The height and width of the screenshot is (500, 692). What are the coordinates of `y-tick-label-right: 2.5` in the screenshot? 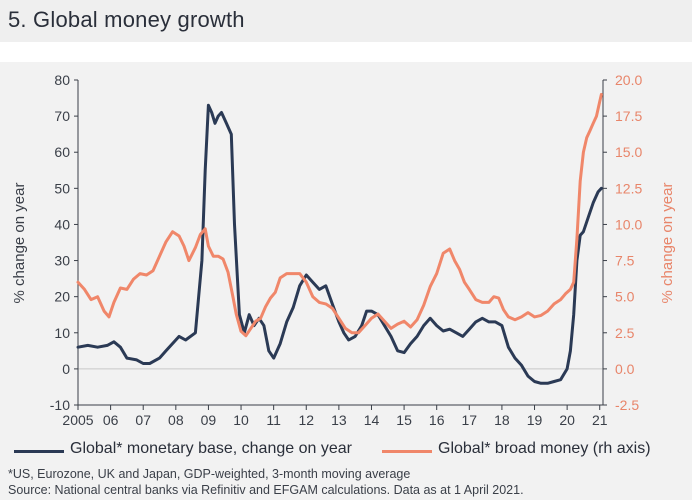 It's located at (625, 333).